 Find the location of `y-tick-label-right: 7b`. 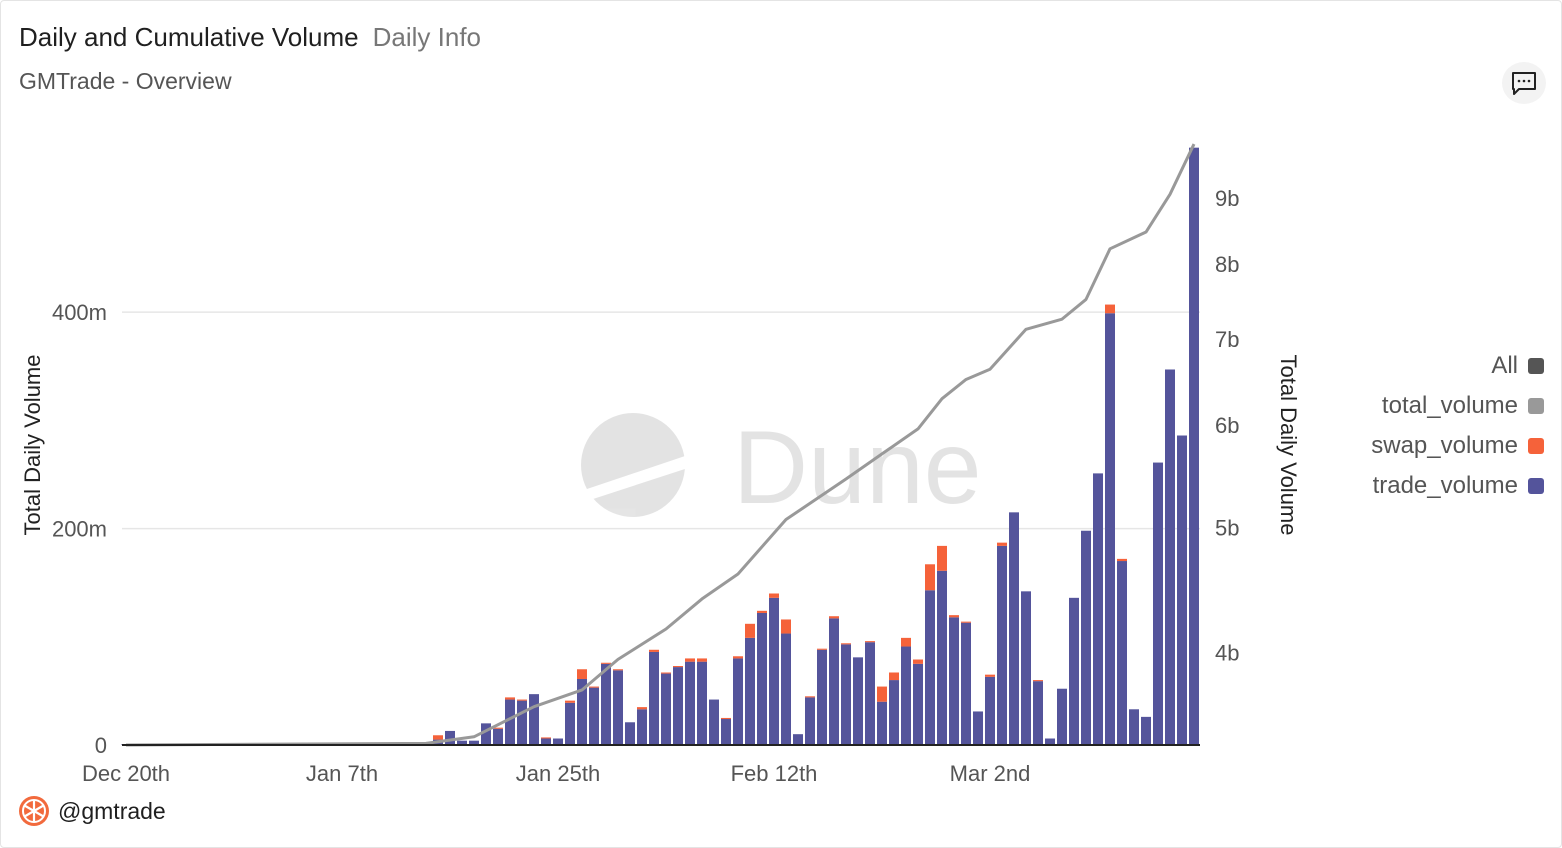

y-tick-label-right: 7b is located at coordinates (1227, 339).